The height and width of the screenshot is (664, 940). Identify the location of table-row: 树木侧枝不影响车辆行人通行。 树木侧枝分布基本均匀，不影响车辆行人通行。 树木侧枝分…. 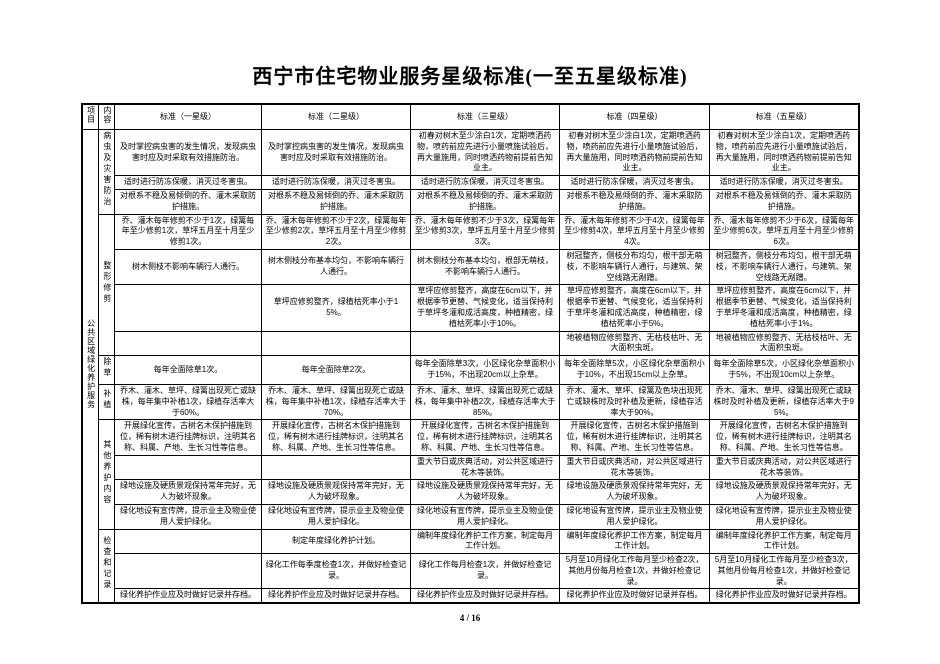
(470, 267).